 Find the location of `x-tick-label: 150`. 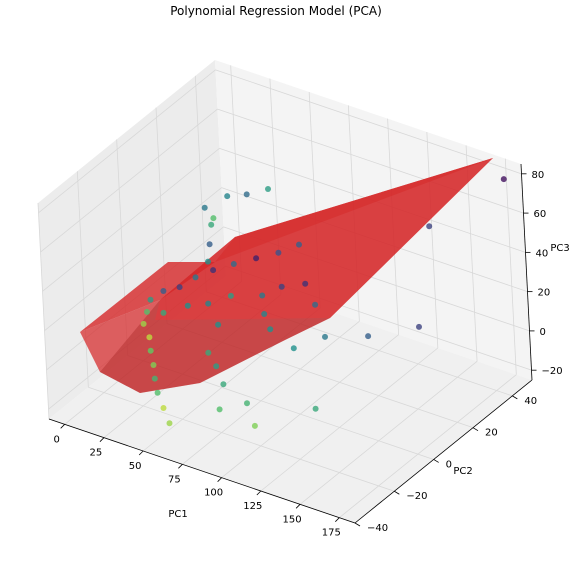

x-tick-label: 150 is located at coordinates (292, 519).